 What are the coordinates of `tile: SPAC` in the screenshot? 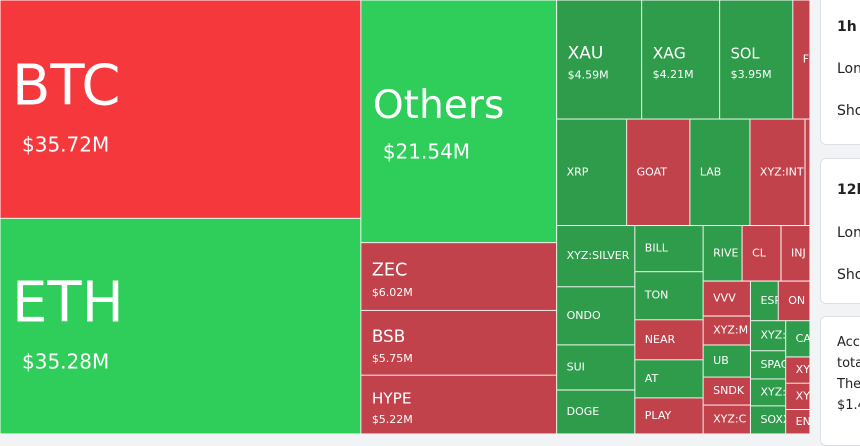 It's located at (769, 364).